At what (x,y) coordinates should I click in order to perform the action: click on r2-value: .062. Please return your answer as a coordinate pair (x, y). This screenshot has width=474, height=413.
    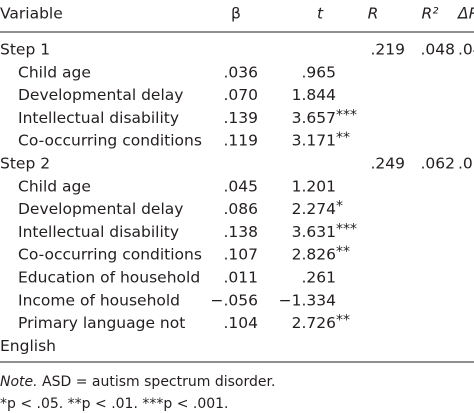
    Looking at the image, I should click on (437, 164).